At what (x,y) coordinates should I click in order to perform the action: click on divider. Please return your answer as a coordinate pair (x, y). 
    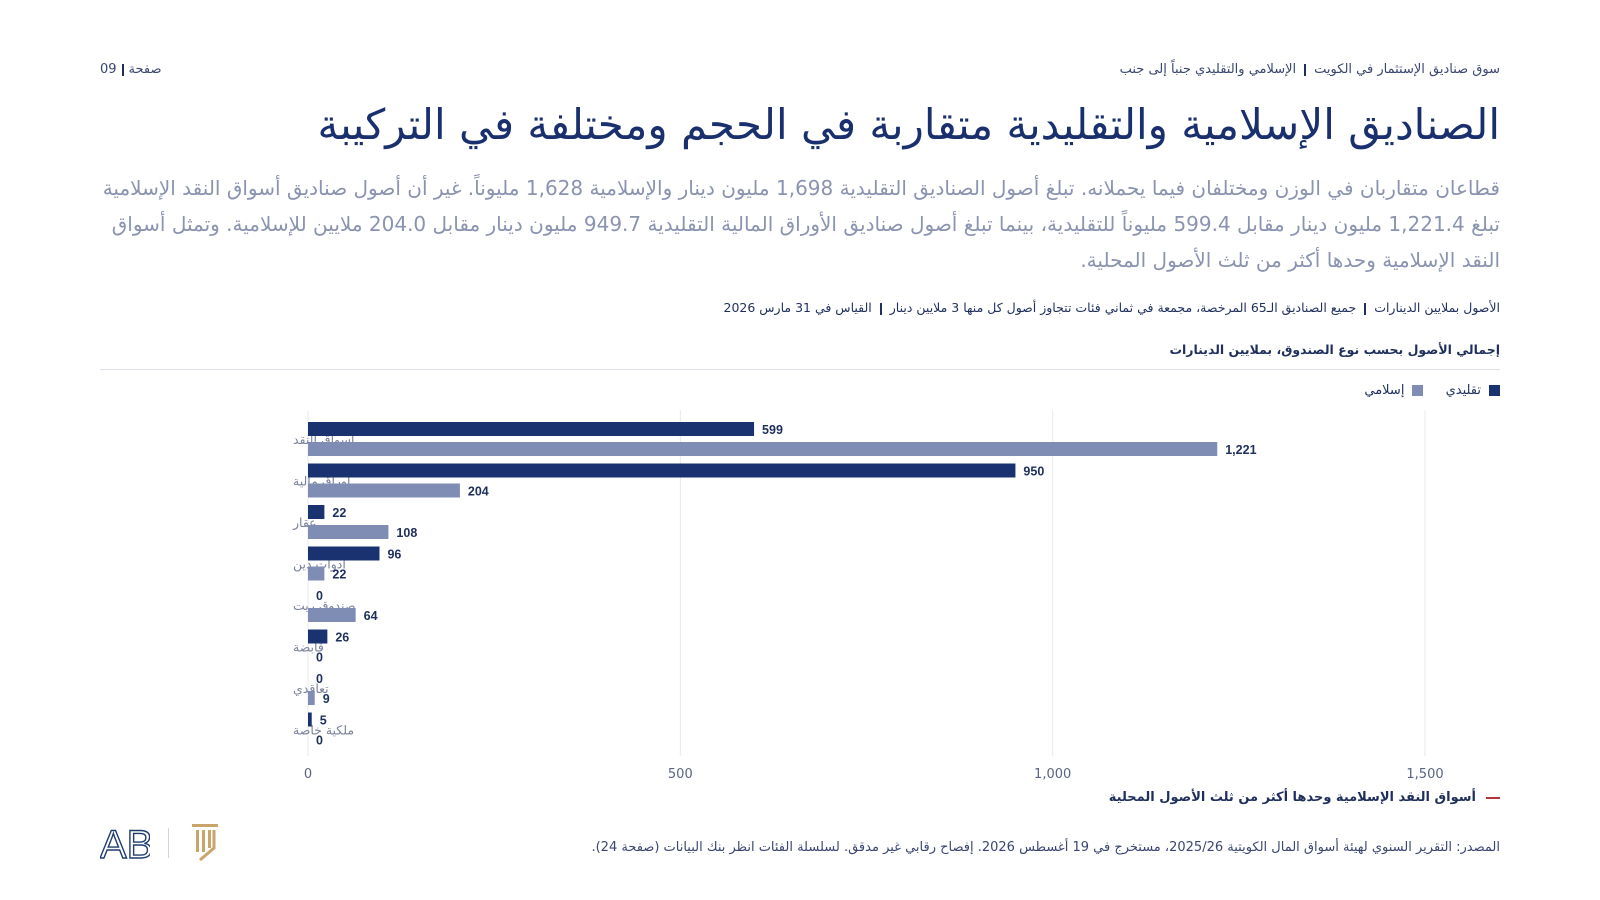
    Looking at the image, I should click on (800, 369).